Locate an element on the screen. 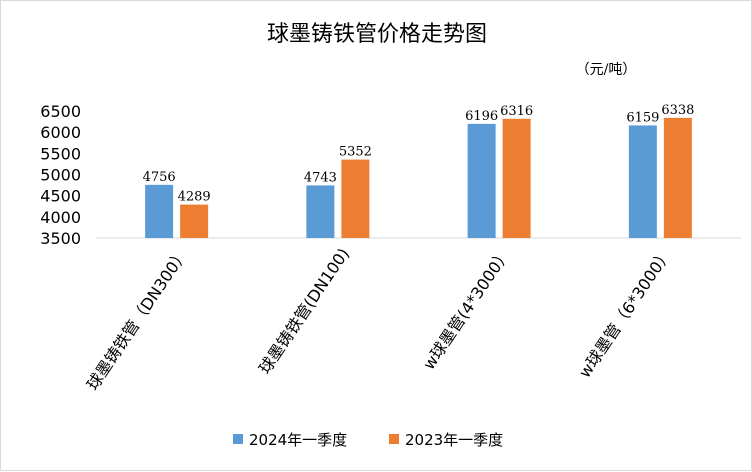 The image size is (752, 472). y-tick-label: 5500 is located at coordinates (60, 153).